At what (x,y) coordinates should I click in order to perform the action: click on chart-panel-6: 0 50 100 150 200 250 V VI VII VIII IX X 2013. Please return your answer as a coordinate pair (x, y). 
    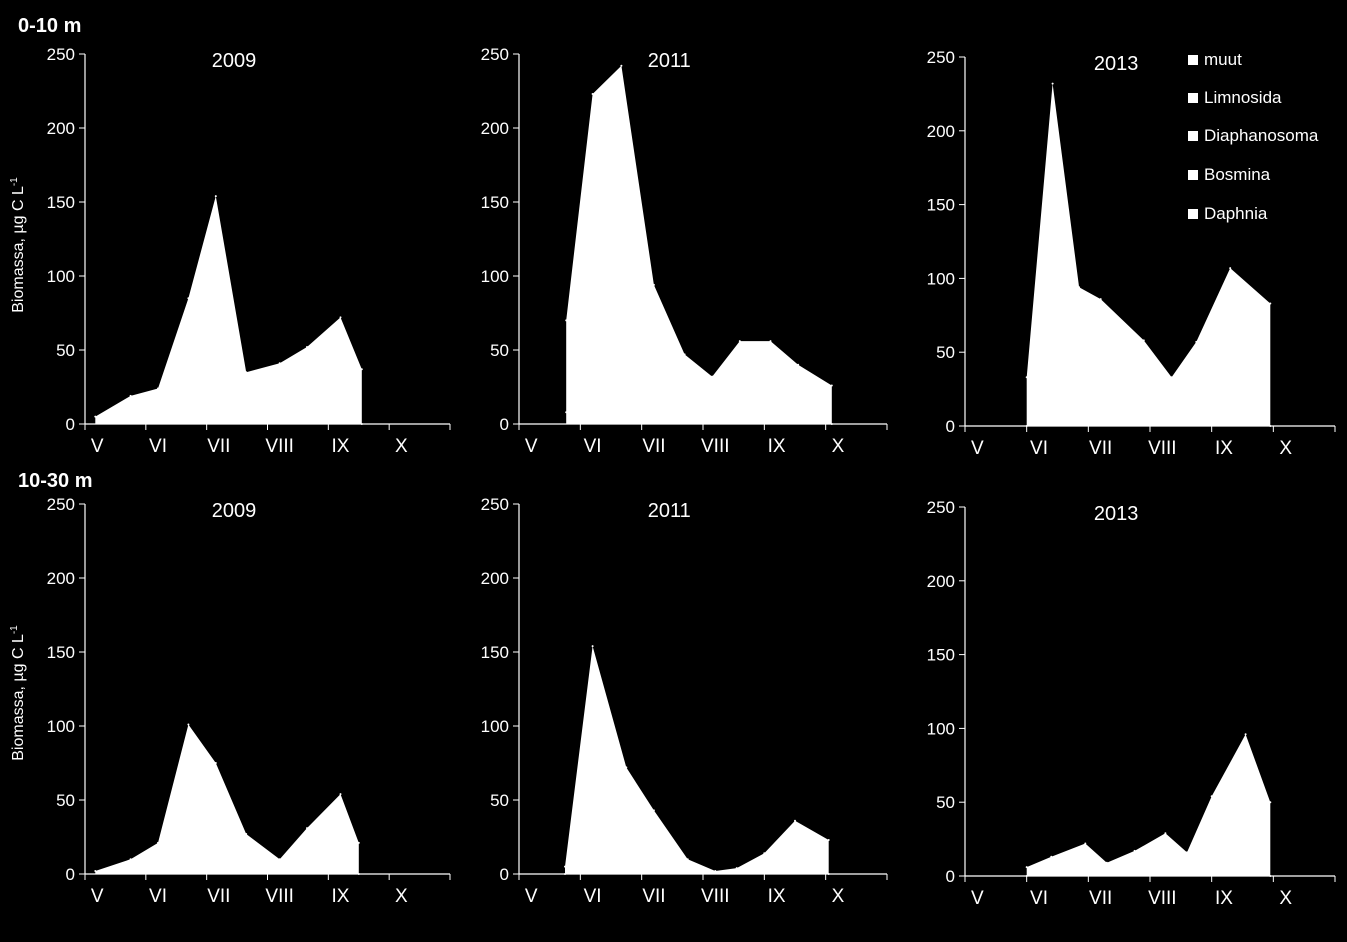
    Looking at the image, I should click on (1131, 703).